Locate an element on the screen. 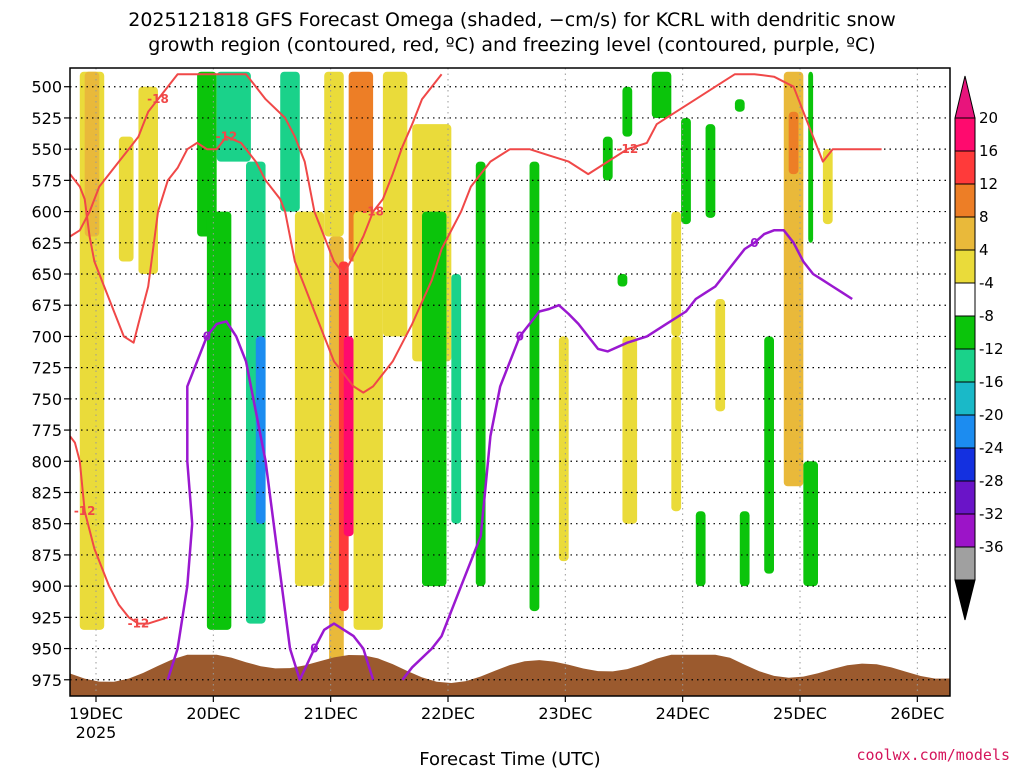  y-tick-label-775: 775 is located at coordinates (46, 430).